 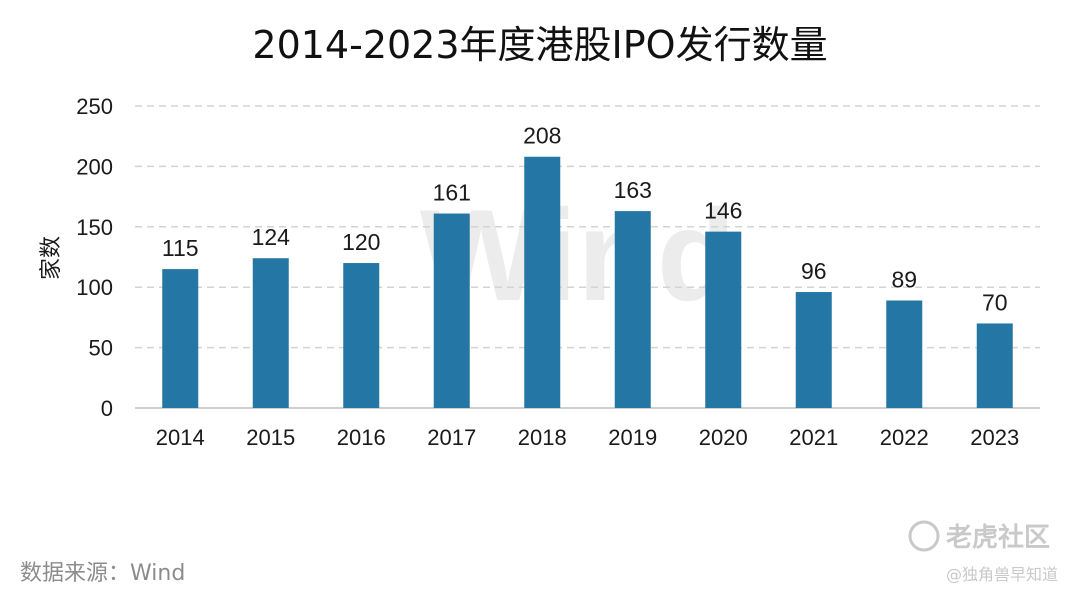 What do you see at coordinates (587, 437) in the screenshot?
I see `x-axis-ticks: 2014 2015 2016 2017 2018 2019 2020 2021 2022 2023` at bounding box center [587, 437].